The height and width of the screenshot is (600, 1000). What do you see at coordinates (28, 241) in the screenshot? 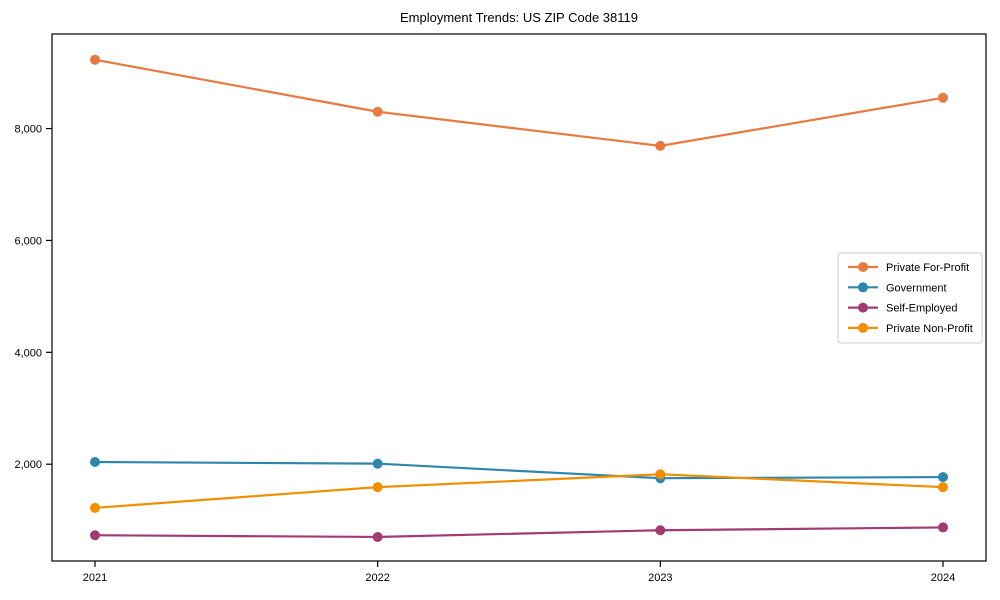
I see `y-tick-label: 6,000` at bounding box center [28, 241].